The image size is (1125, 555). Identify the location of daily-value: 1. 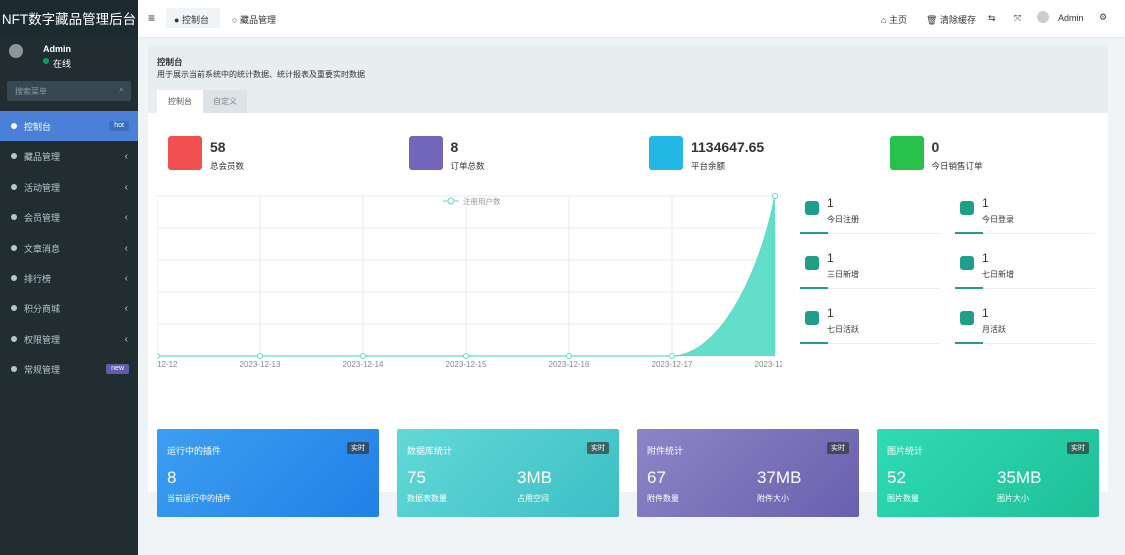
(985, 313).